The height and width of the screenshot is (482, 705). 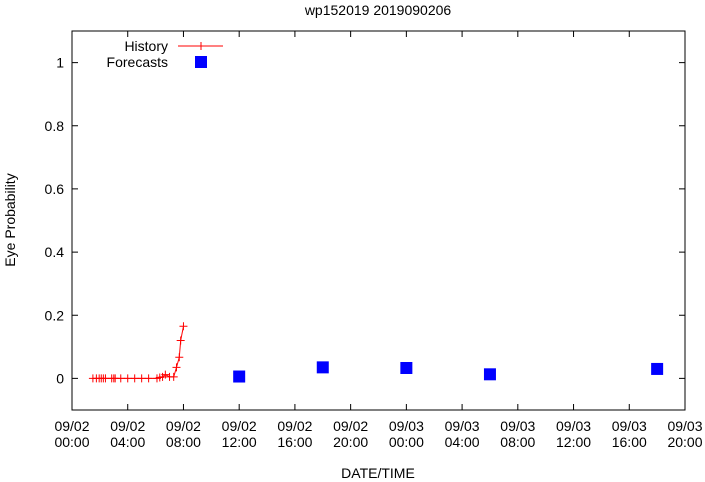 I want to click on legend-cross-history, so click(x=201, y=46).